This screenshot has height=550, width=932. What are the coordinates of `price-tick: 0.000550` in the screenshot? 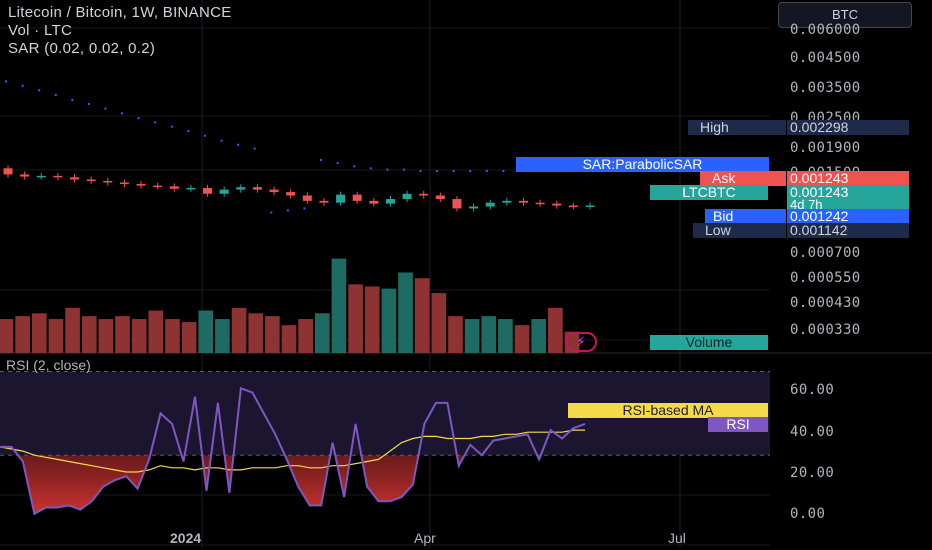 It's located at (825, 278).